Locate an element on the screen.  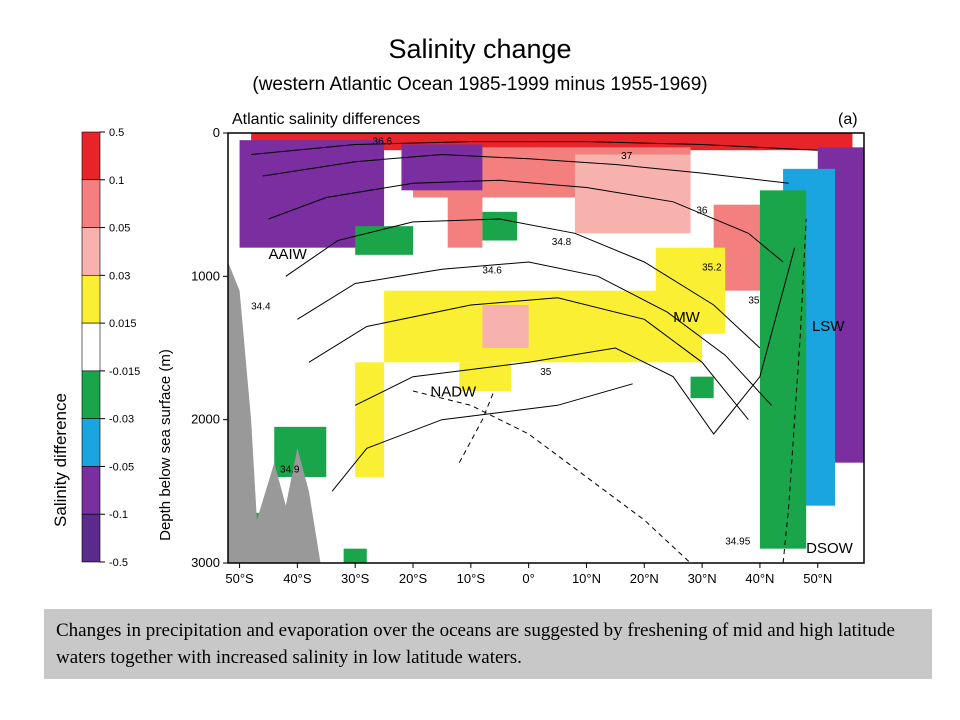
x-tick-label: 40°S is located at coordinates (297, 578).